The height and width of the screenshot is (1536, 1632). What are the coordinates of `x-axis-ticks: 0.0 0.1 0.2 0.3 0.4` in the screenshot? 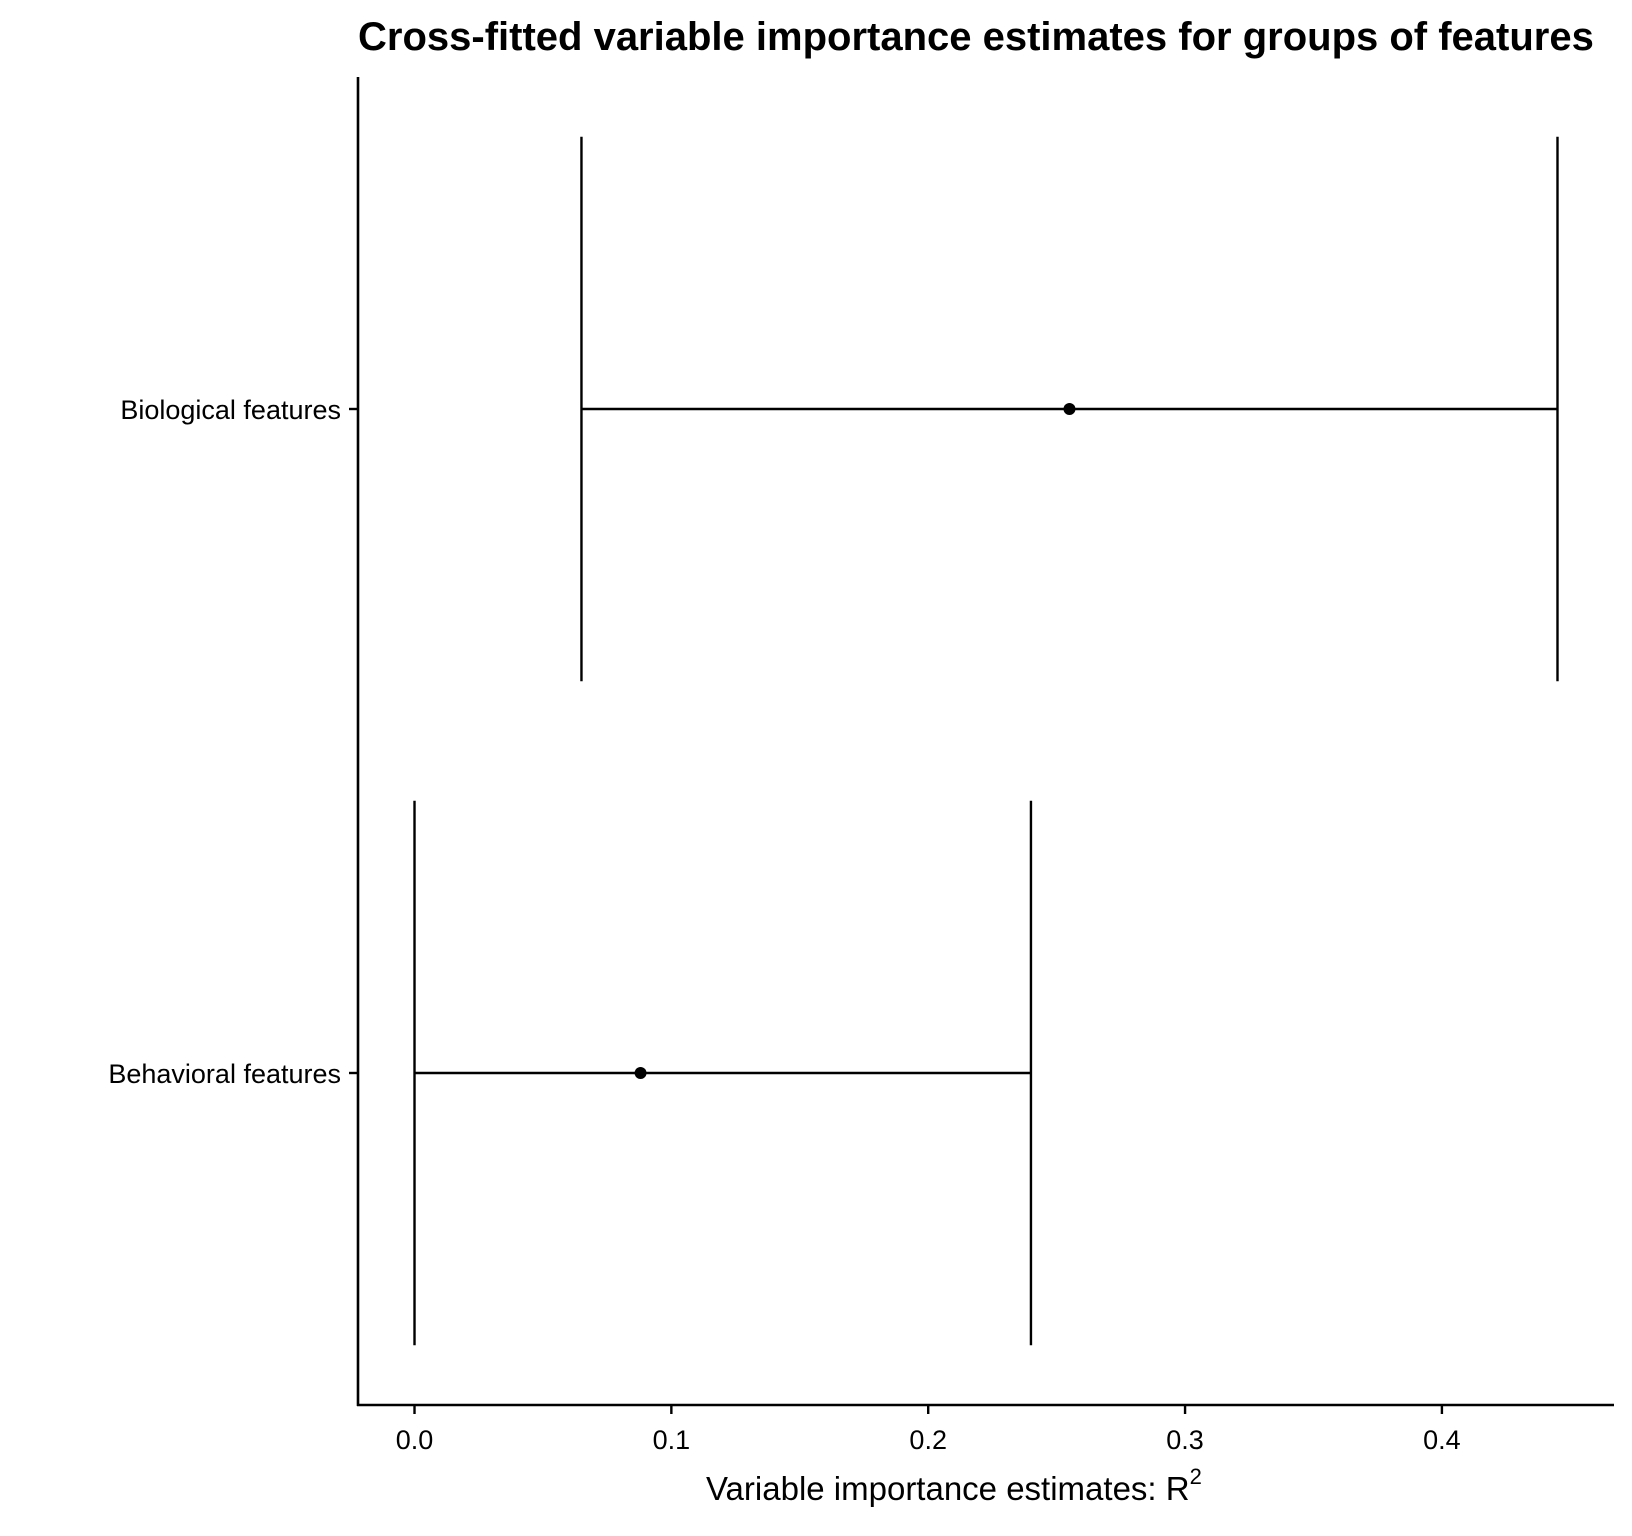 It's located at (928, 1430).